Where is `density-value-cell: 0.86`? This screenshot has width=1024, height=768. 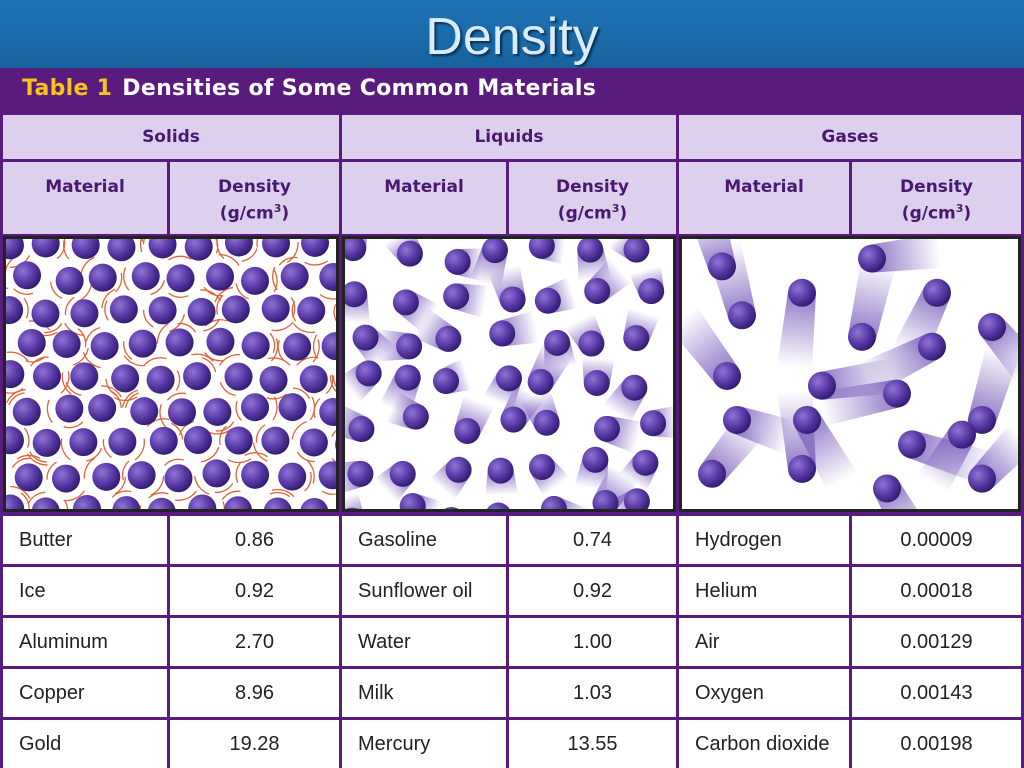
density-value-cell: 0.86 is located at coordinates (254, 540).